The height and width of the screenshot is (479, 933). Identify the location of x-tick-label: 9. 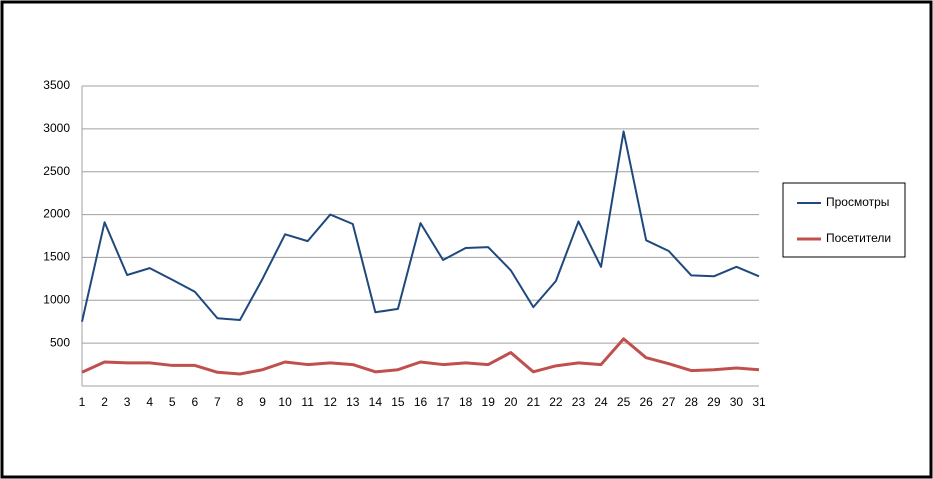
(262, 402).